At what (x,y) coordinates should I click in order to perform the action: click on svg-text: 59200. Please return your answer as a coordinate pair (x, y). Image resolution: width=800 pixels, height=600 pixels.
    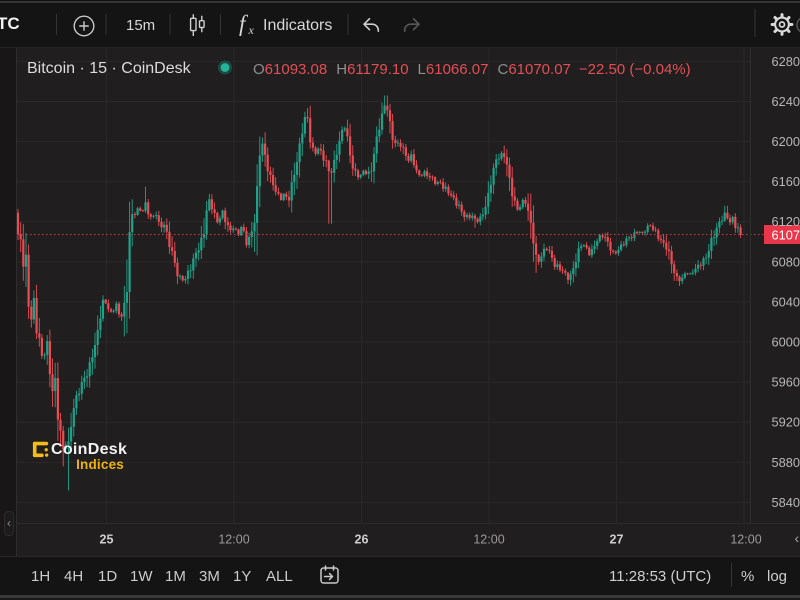
    Looking at the image, I should click on (786, 422).